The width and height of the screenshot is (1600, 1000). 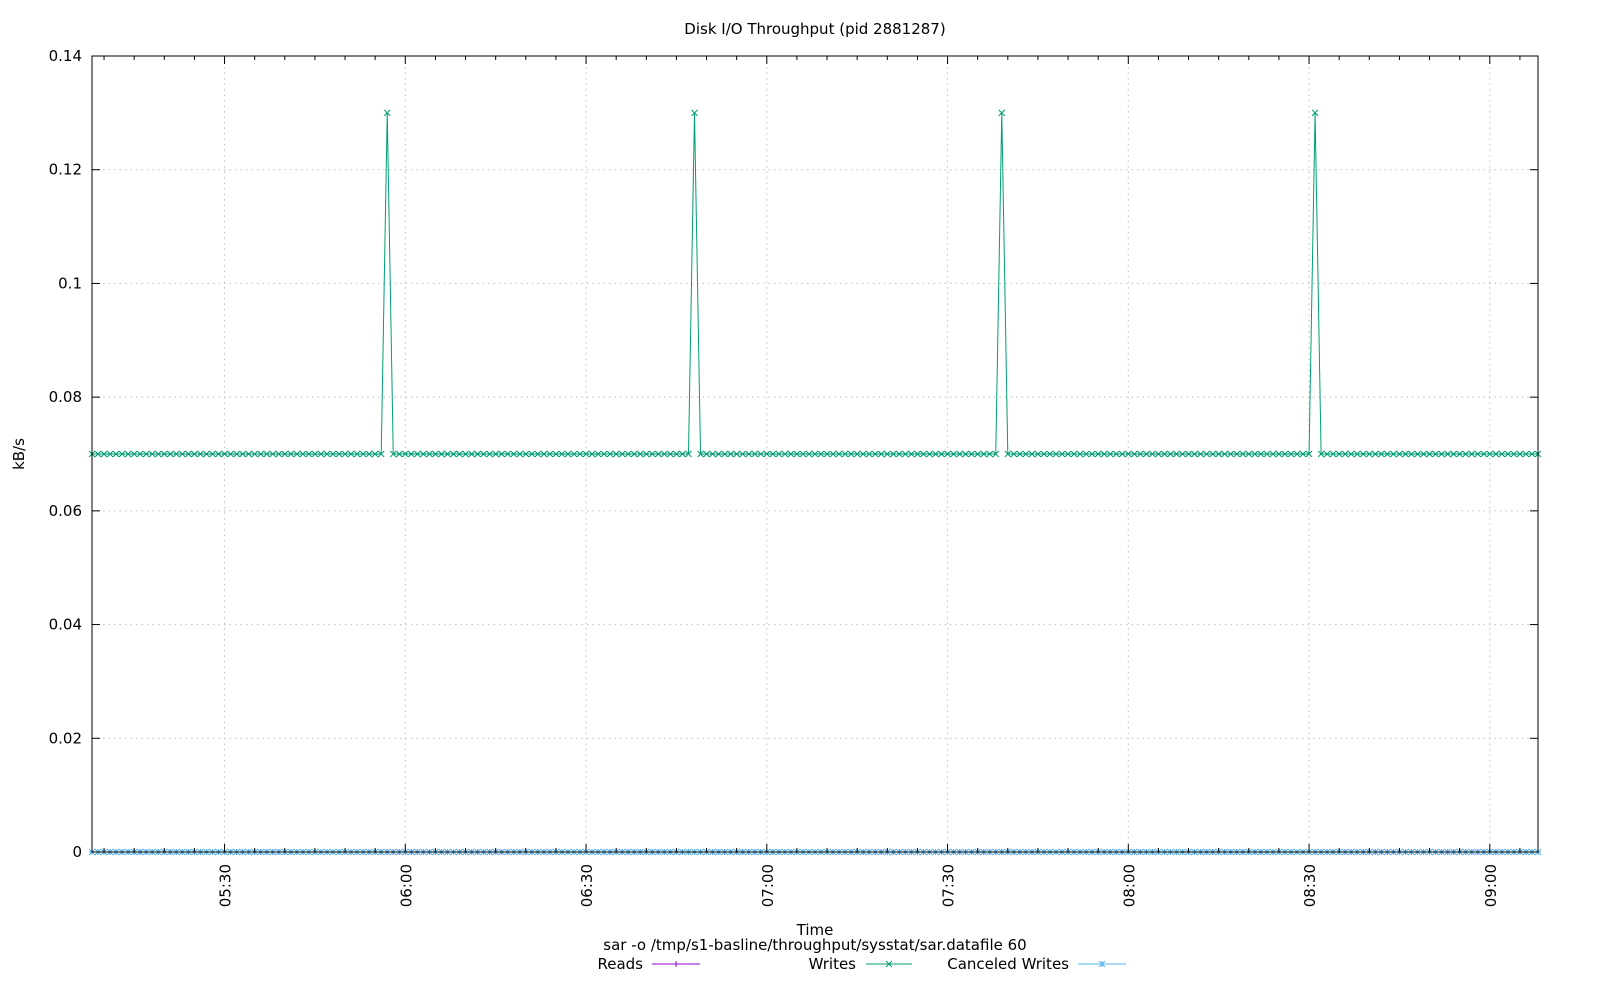 I want to click on y-tick-labels: 0 0.02 0.04 0.06 0.08 0.1 0.12 0.14, so click(x=65, y=454).